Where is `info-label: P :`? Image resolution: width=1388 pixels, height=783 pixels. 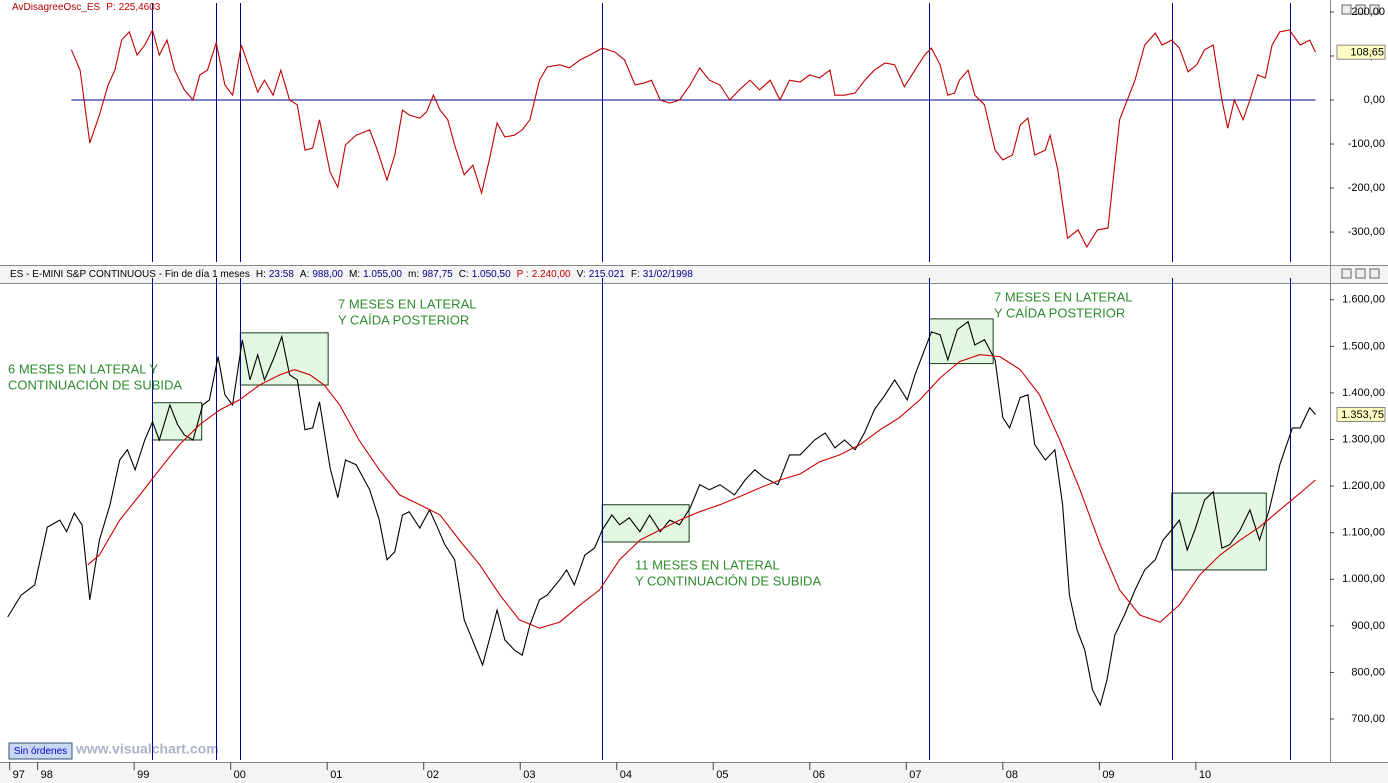 info-label: P : is located at coordinates (523, 274).